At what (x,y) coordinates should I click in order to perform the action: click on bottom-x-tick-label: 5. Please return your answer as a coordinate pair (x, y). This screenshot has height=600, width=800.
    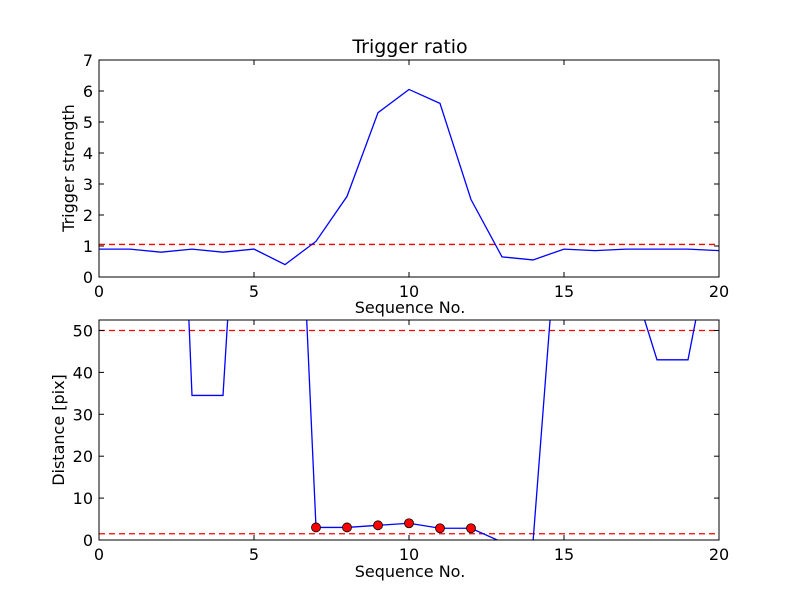
    Looking at the image, I should click on (254, 554).